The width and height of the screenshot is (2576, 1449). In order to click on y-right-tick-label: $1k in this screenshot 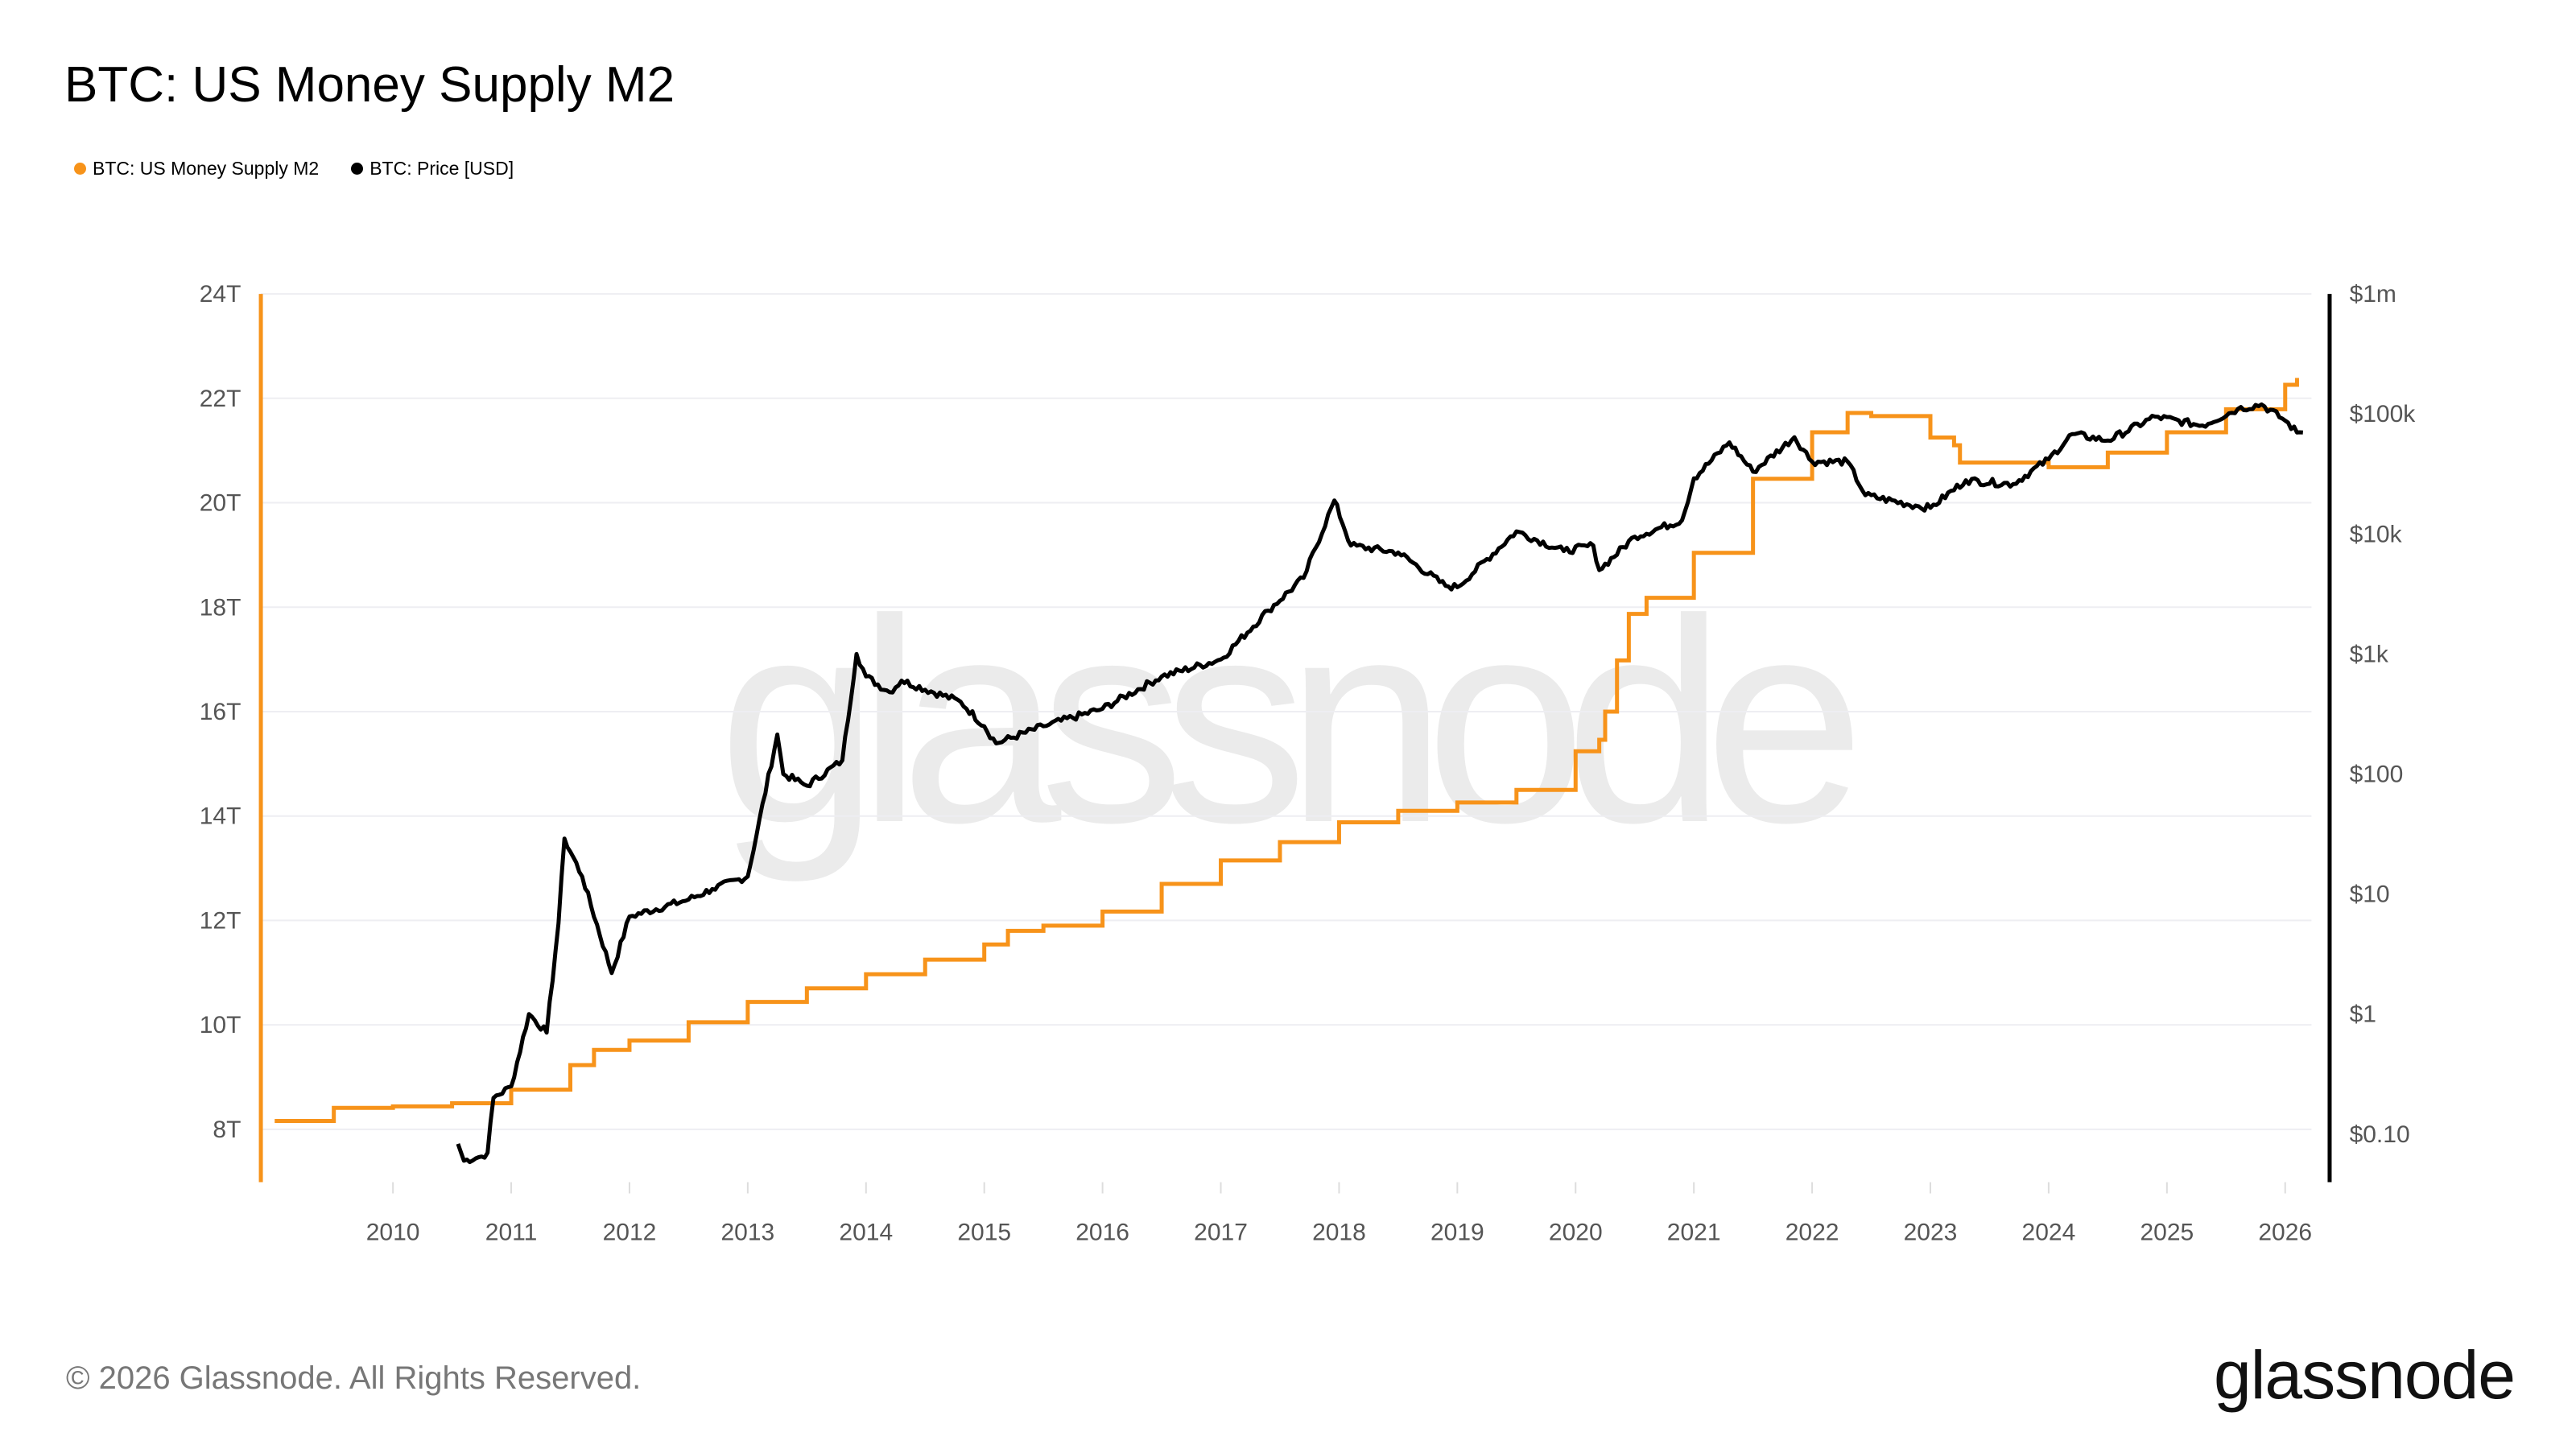, I will do `click(2369, 654)`.